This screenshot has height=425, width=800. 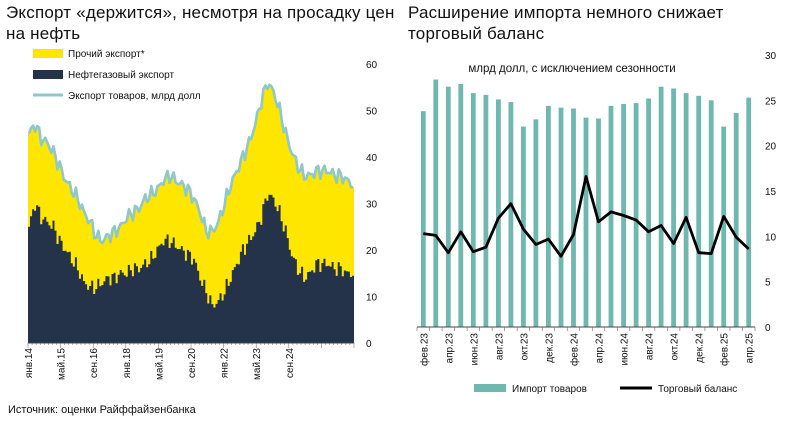 What do you see at coordinates (697, 389) in the screenshot?
I see `legend-label-balance: Торговый баланс` at bounding box center [697, 389].